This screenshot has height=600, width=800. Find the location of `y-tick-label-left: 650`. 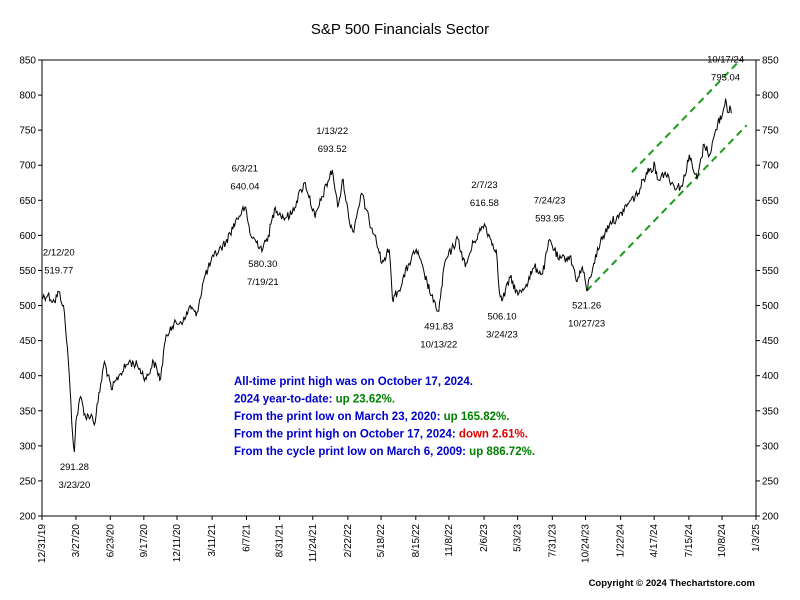

y-tick-label-left: 650 is located at coordinates (27, 201).